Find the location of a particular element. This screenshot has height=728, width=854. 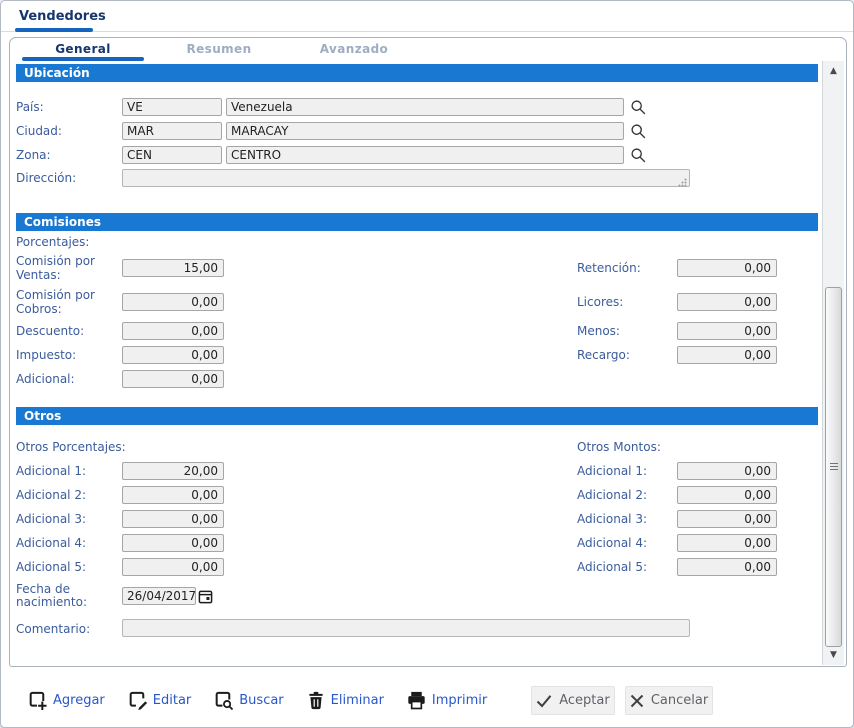

aceptar-label: Aceptar is located at coordinates (584, 700).